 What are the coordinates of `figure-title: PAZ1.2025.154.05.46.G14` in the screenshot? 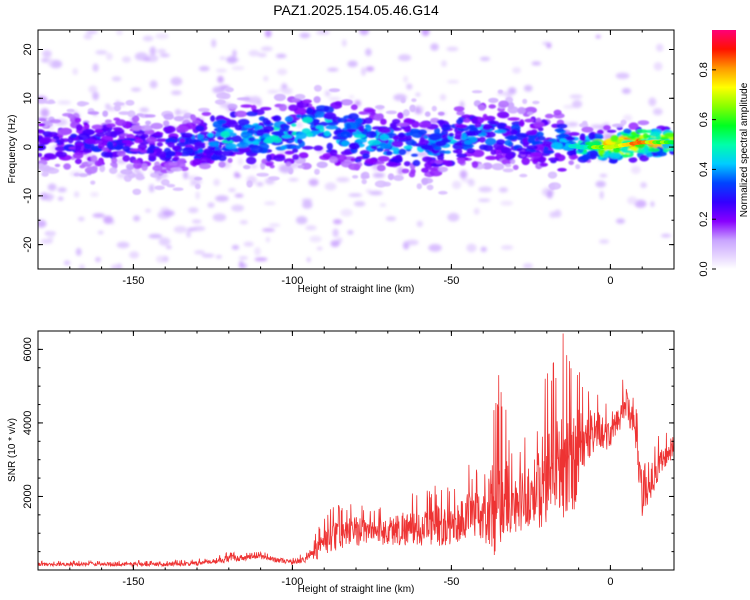 It's located at (356, 10).